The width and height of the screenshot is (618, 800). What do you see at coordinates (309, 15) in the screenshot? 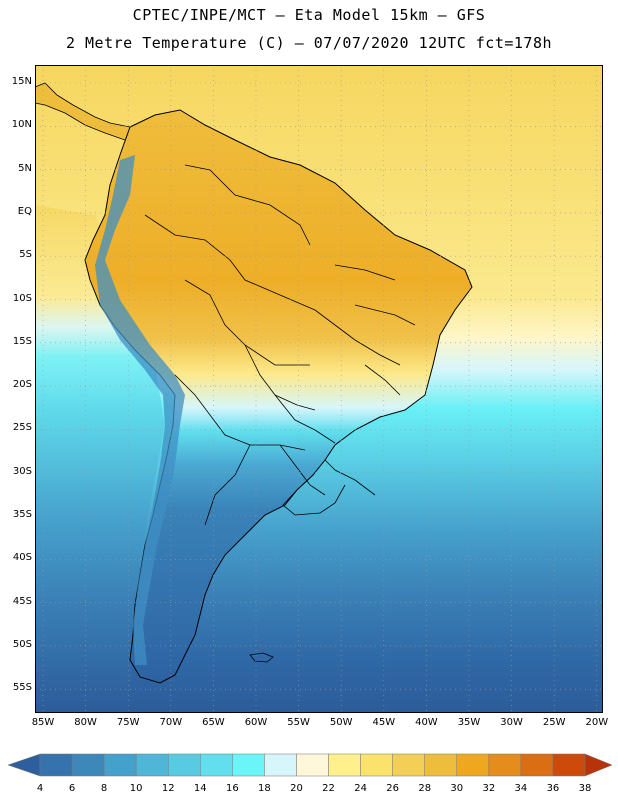
I see `chart-title-line1: CPTEC/INPE/MCT – Eta Model 15km – GFS` at bounding box center [309, 15].